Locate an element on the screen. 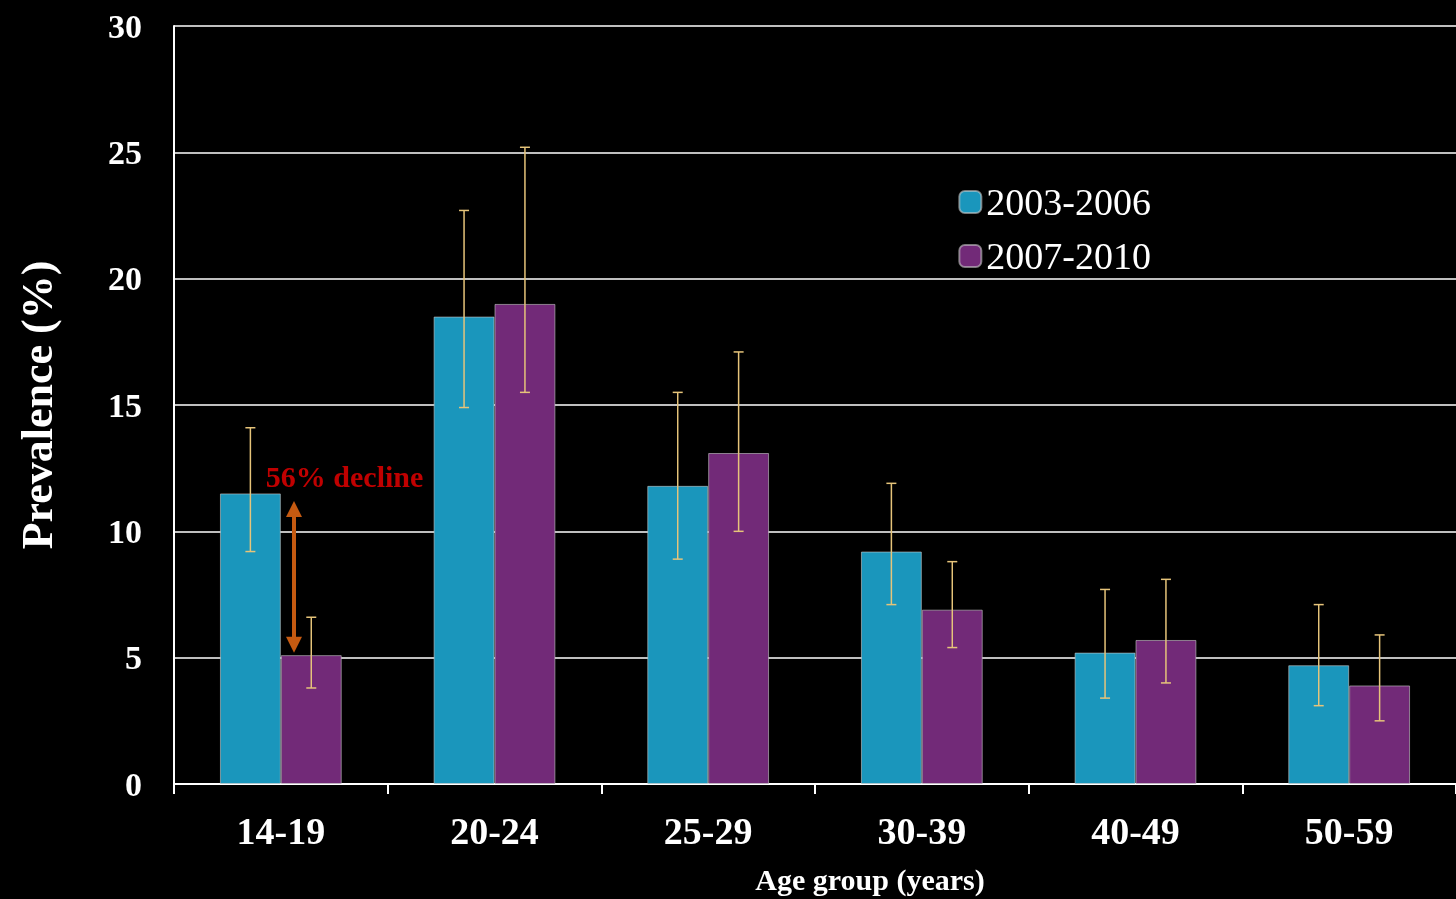  x-tick-label: 25-29 is located at coordinates (708, 831).